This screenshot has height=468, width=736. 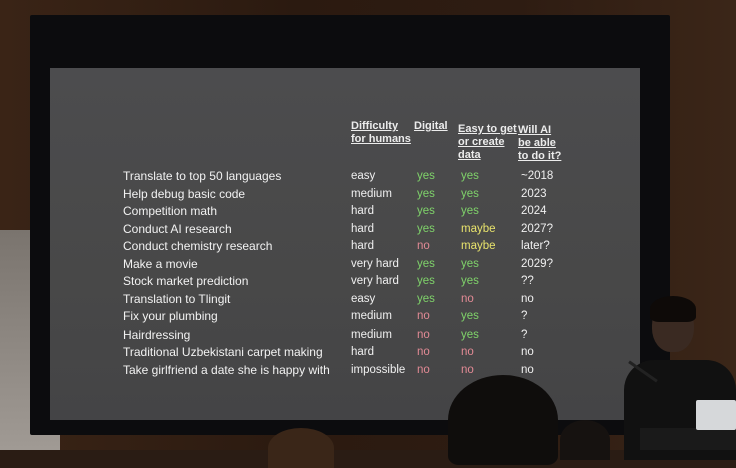 I want to click on presenter-hair, so click(x=673, y=309).